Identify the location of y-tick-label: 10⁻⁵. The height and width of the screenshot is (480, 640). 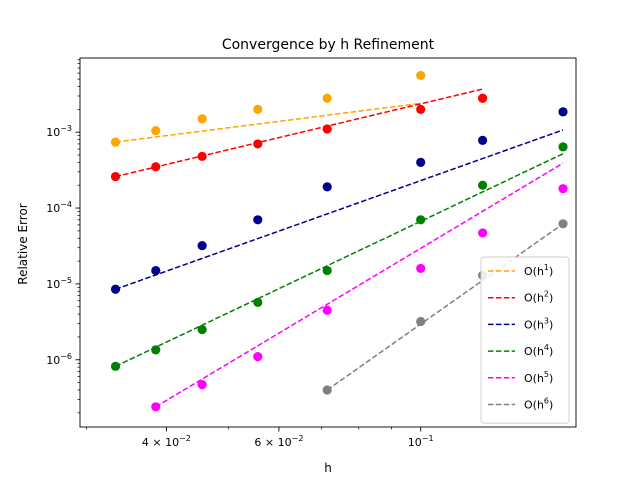
(59, 283).